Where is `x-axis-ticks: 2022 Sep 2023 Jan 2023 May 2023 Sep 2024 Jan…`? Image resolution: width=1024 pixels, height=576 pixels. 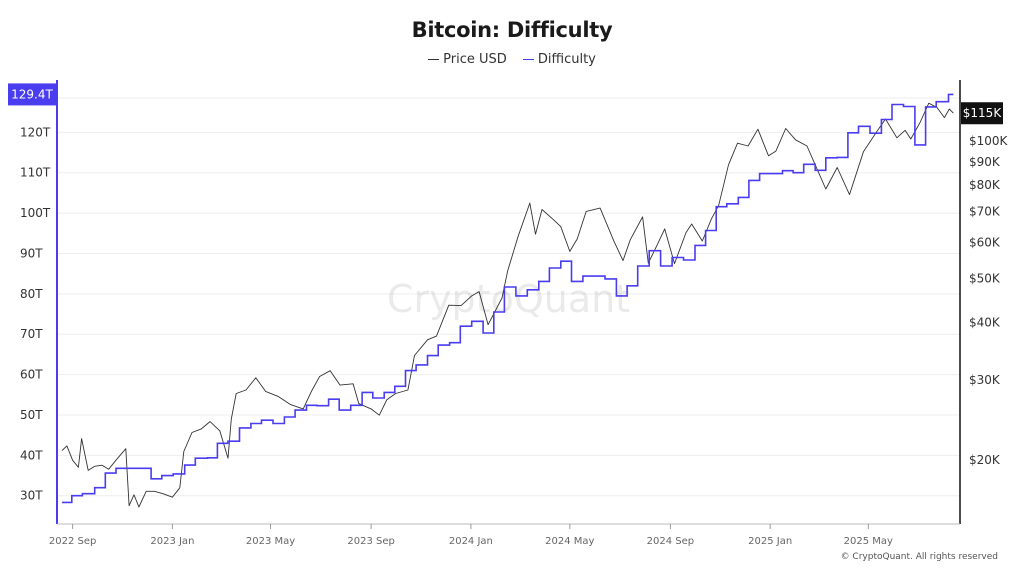 x-axis-ticks: 2022 Sep 2023 Jan 2023 May 2023 Sep 2024 Jan… is located at coordinates (471, 535).